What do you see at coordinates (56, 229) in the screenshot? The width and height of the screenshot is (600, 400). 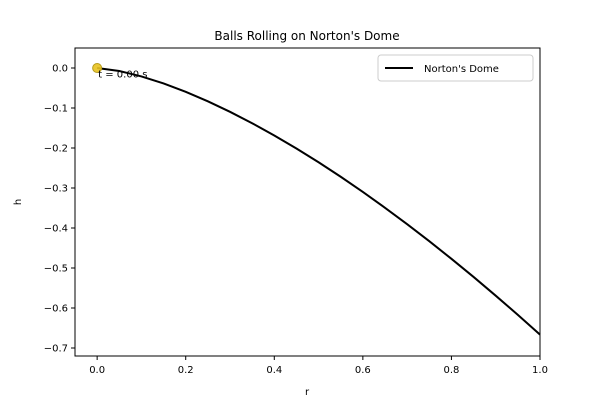 I see `y-tick-label: −0.4` at bounding box center [56, 229].